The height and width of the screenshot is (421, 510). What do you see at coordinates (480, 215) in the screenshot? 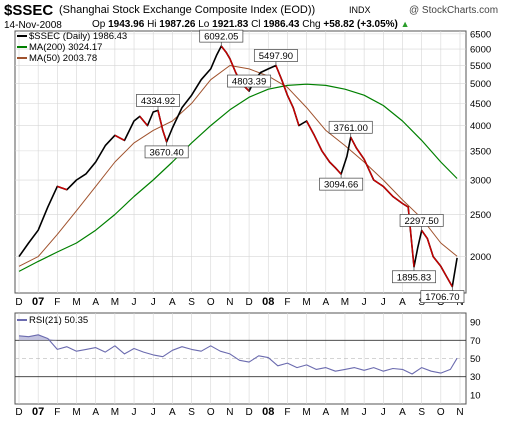
I see `price-y-tick-label: 2500` at bounding box center [480, 215].